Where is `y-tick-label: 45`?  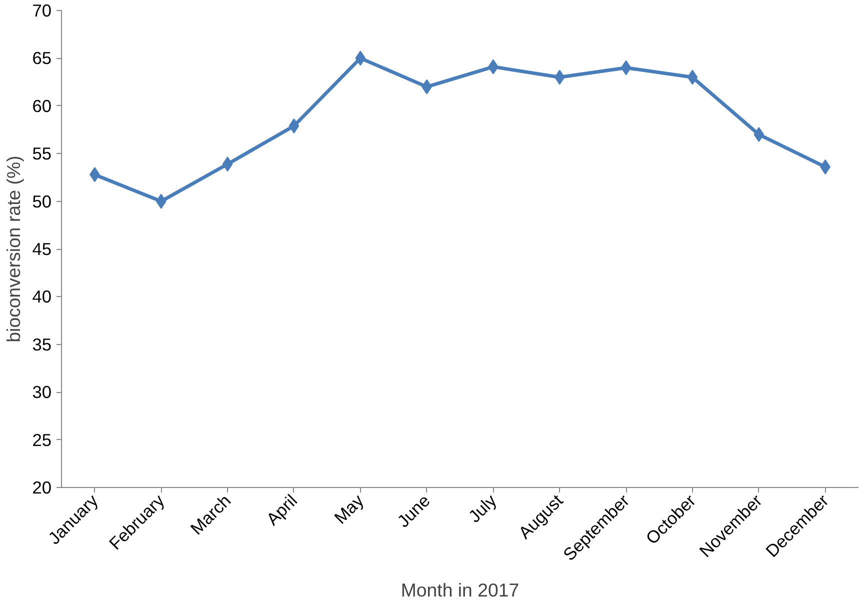
y-tick-label: 45 is located at coordinates (42, 249).